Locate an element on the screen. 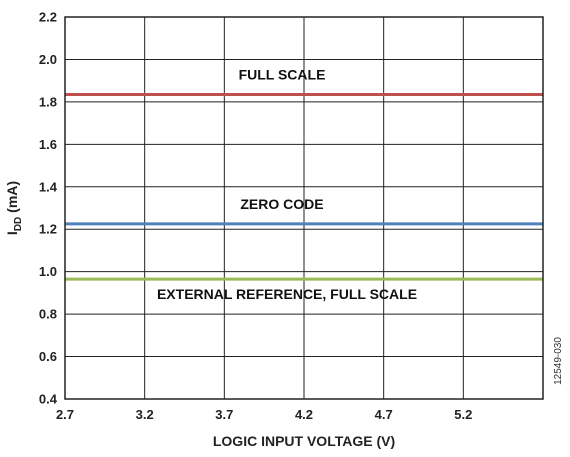 This screenshot has height=457, width=570. y-tick-label: 1.6 is located at coordinates (48, 144).